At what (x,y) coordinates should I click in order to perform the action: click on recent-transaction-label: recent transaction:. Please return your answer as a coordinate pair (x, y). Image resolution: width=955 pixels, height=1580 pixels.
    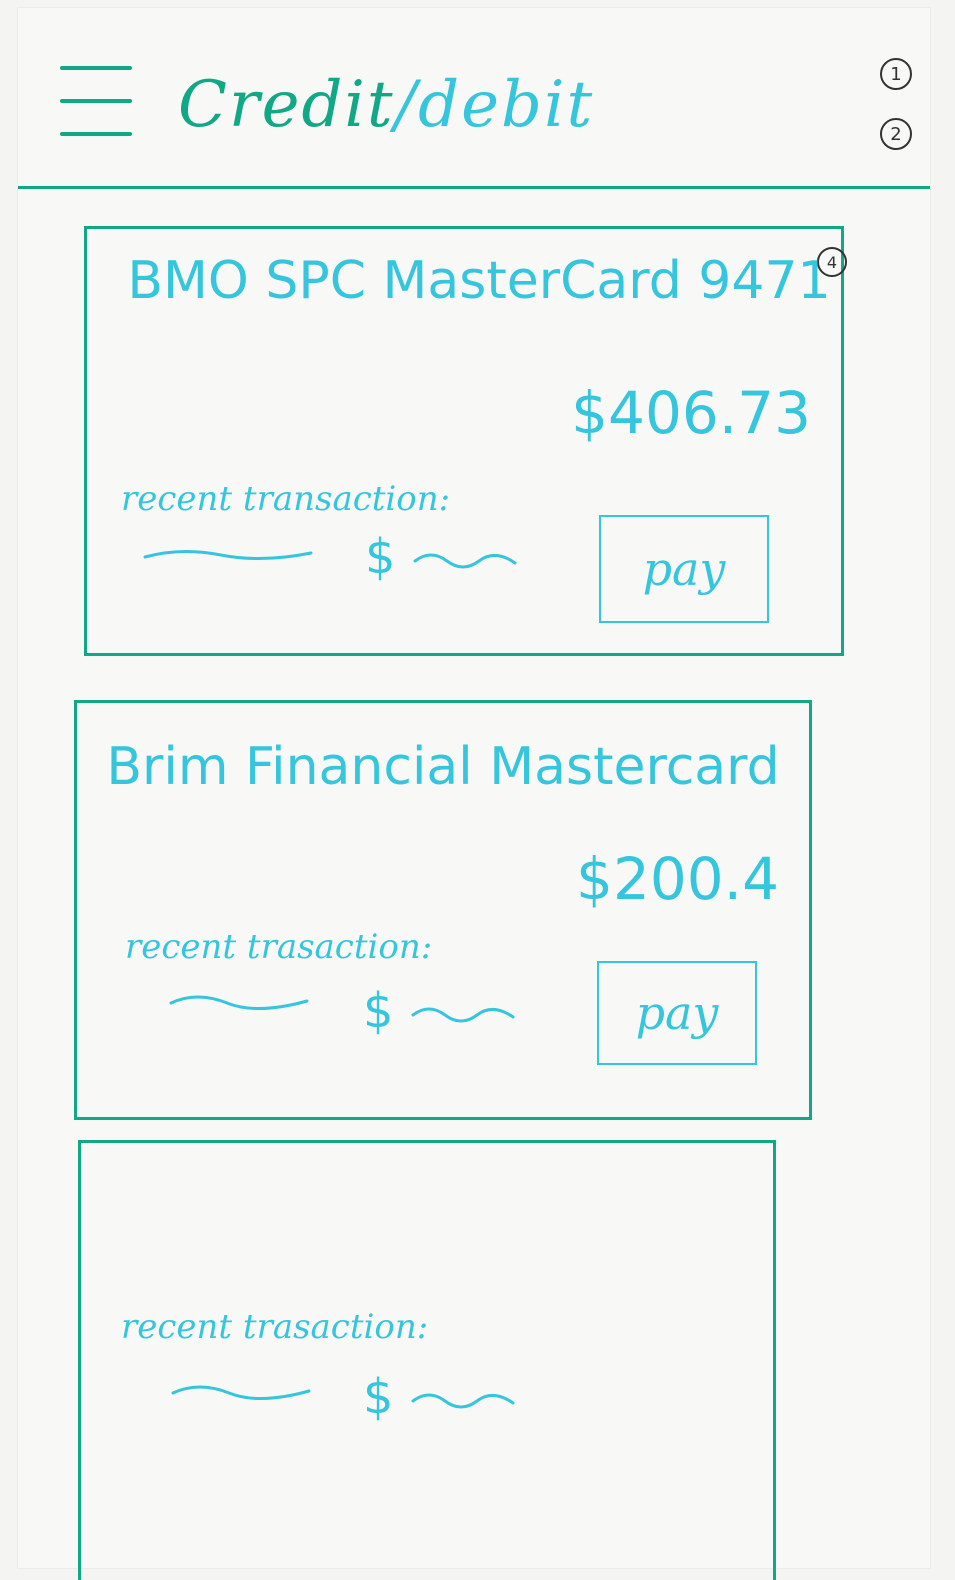
    Looking at the image, I should click on (286, 499).